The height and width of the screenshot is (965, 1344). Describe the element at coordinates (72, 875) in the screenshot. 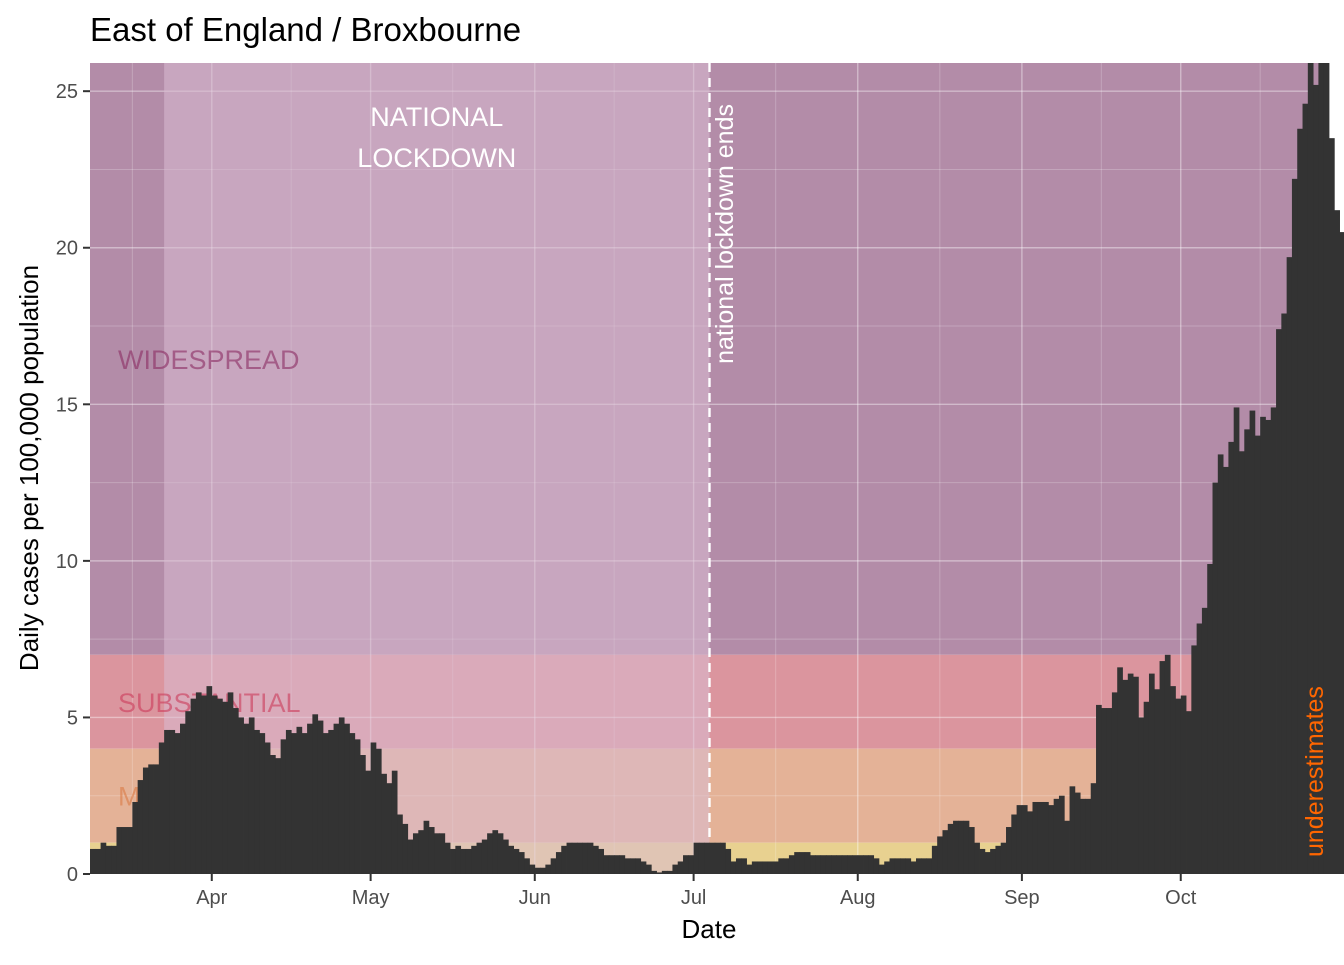

I see `y-tick-label-0: 0` at that location.